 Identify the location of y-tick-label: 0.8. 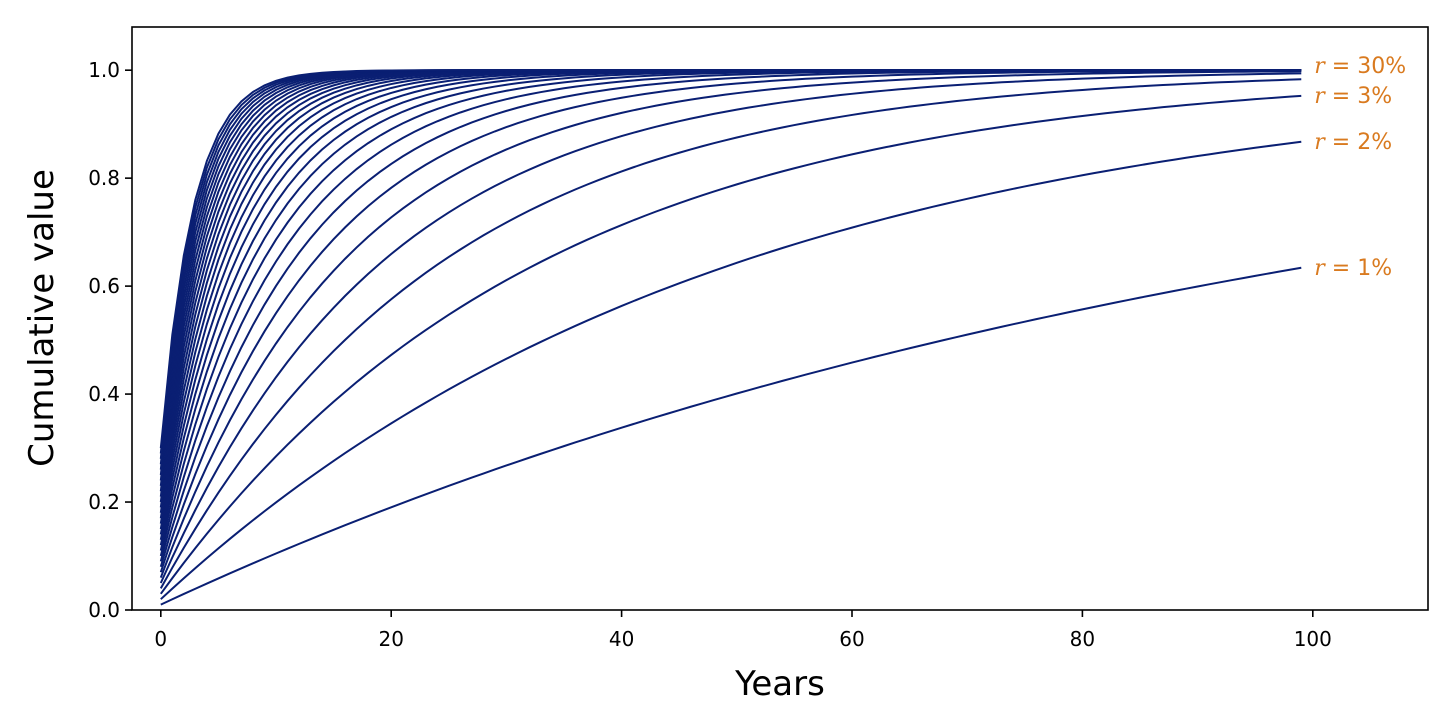
(104, 178).